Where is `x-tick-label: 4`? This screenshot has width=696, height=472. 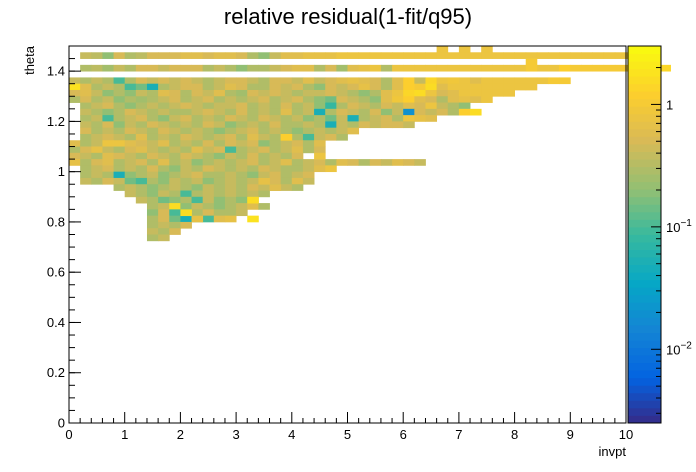 x-tick-label: 4 is located at coordinates (291, 434).